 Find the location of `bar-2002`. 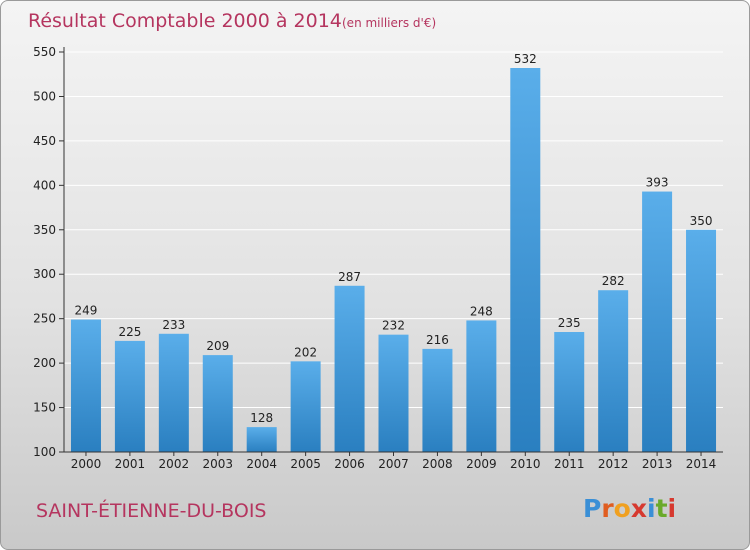

bar-2002 is located at coordinates (173, 392).